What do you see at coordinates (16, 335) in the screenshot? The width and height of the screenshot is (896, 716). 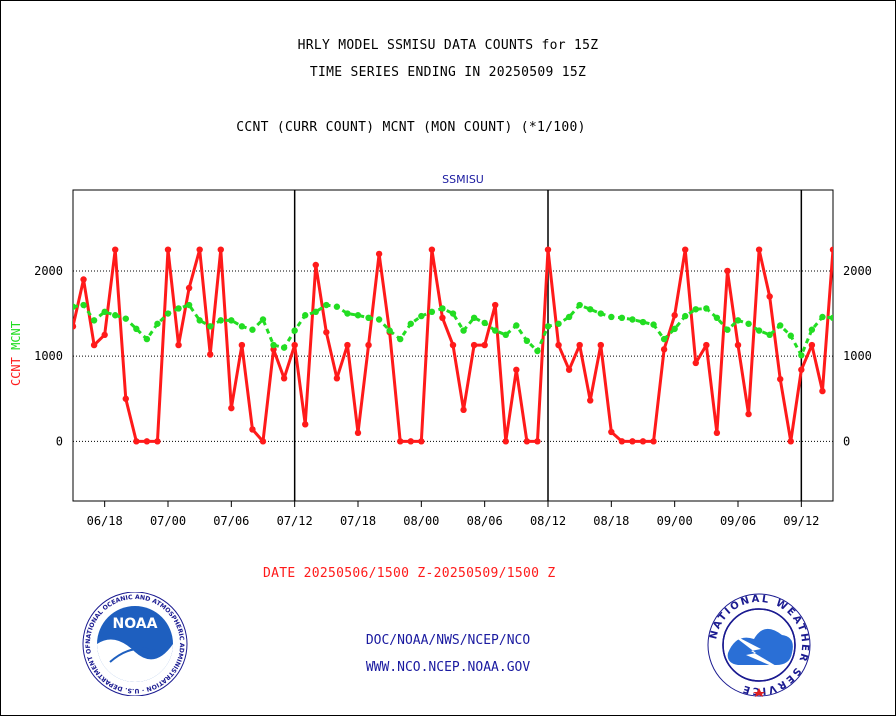 I see `y-axis-label-mcnt: MCNT` at bounding box center [16, 335].